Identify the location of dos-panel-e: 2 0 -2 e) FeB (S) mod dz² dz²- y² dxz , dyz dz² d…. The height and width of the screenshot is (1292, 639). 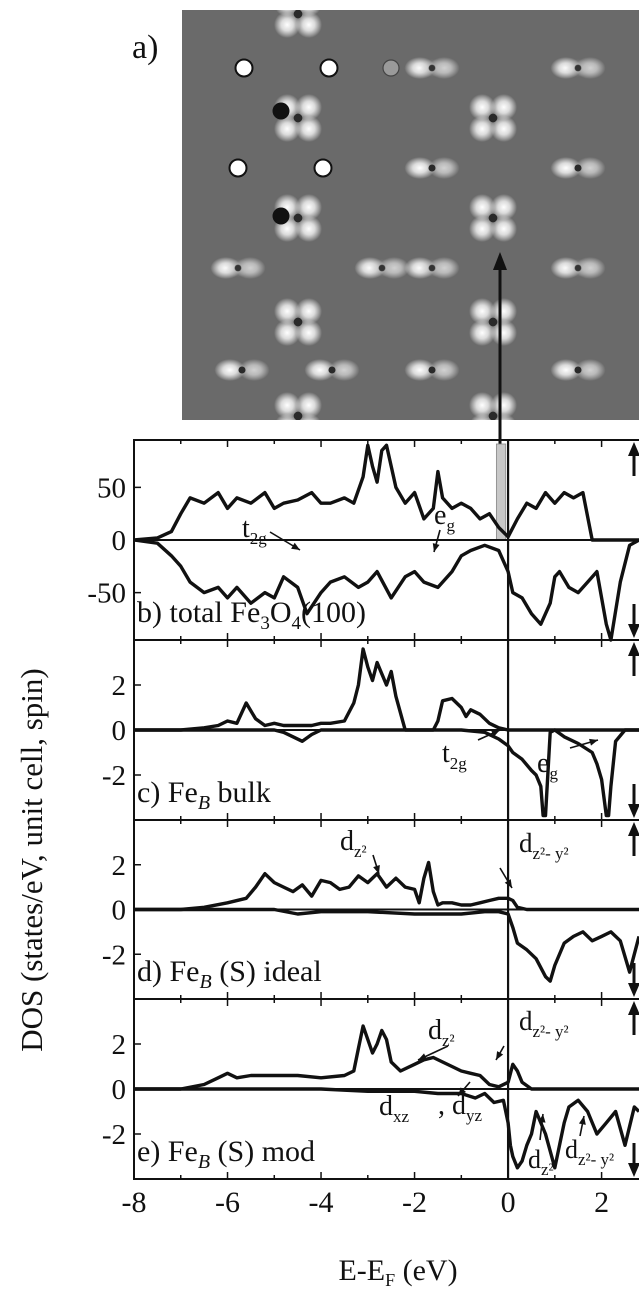
(370, 1089).